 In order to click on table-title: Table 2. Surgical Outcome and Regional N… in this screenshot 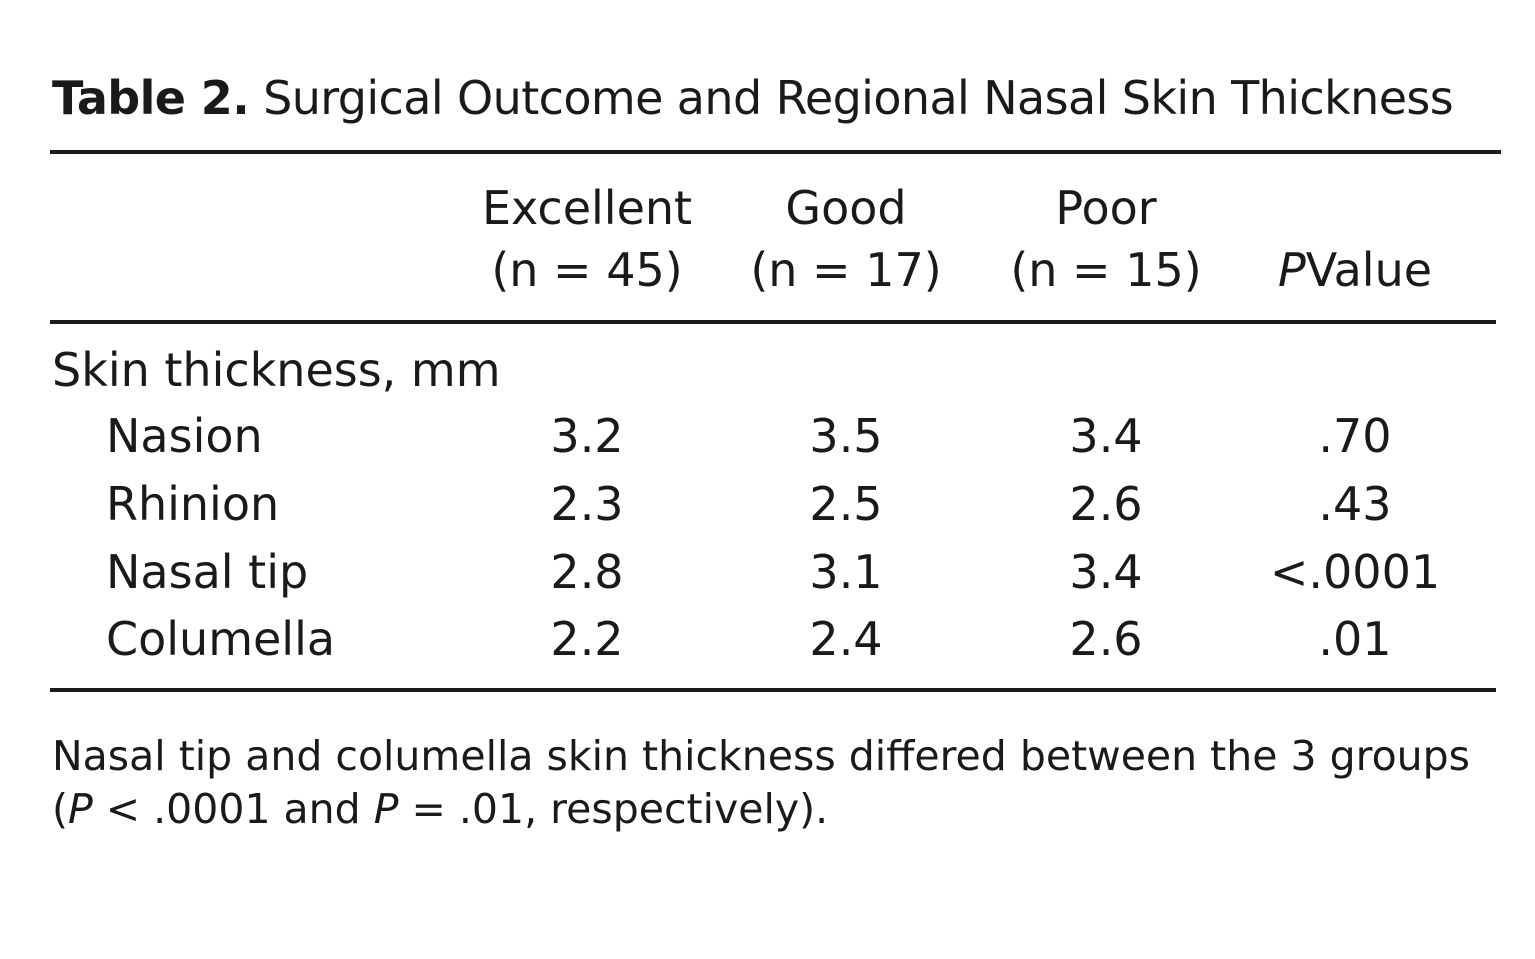, I will do `click(753, 98)`.